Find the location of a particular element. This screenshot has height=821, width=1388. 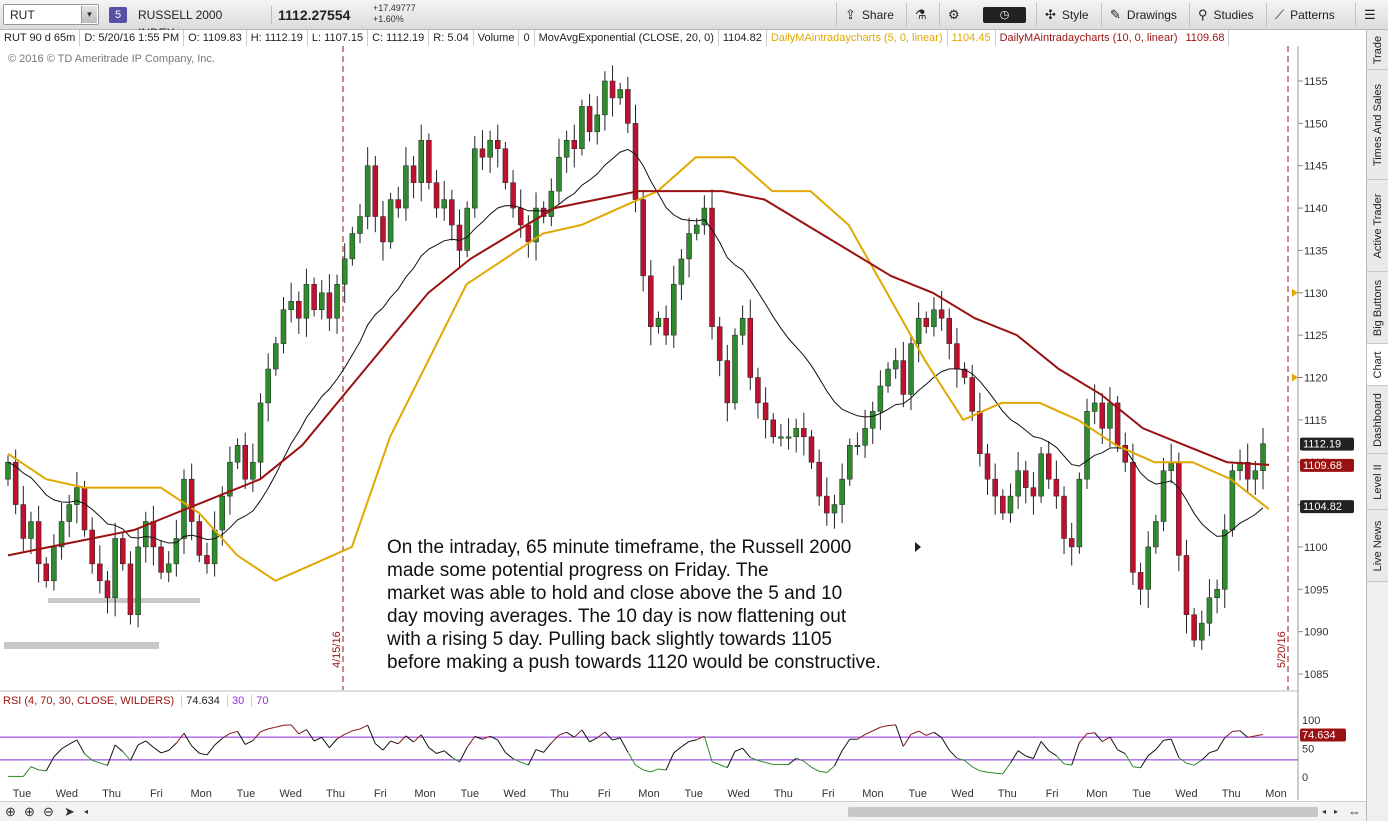

tab-big-buttons: Big Buttons is located at coordinates (1377, 308).